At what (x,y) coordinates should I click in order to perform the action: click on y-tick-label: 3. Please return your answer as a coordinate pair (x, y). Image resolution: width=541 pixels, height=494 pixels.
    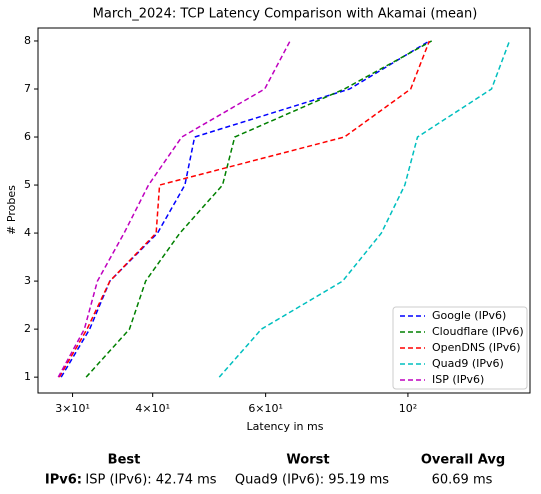
    Looking at the image, I should click on (27, 280).